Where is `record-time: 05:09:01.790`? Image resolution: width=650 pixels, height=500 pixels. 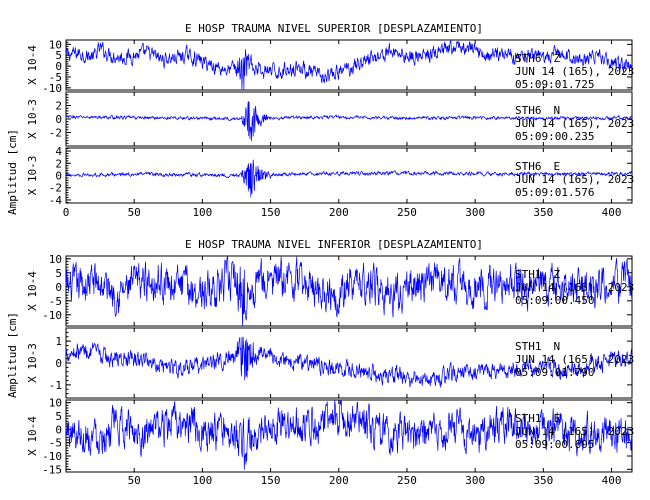
record-time: 05:09:01.790 is located at coordinates (554, 372).